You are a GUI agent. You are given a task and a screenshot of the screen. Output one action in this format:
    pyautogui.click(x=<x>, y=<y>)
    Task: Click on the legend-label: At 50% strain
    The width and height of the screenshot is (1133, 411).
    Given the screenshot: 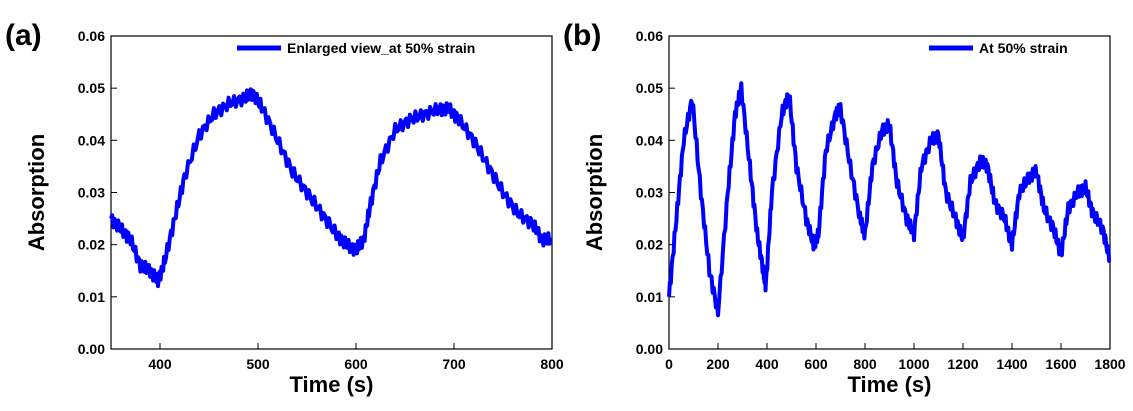 What is the action you would take?
    pyautogui.click(x=1023, y=48)
    